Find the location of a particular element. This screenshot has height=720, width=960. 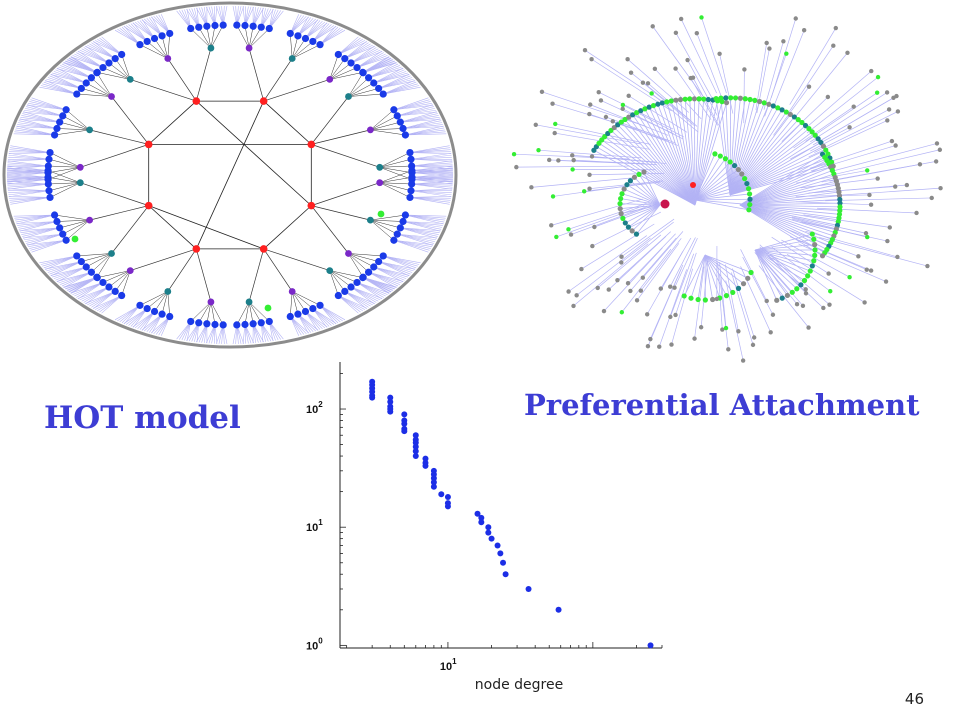

hub-node is located at coordinates (148, 144).